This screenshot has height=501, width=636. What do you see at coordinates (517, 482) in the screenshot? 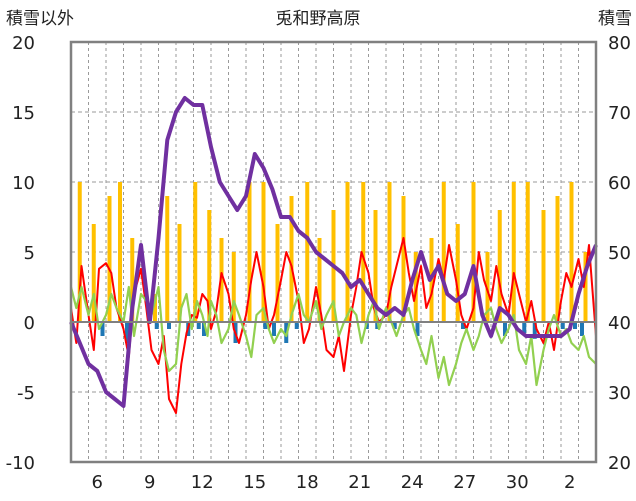
I see `x-tick-label: 30` at bounding box center [517, 482].